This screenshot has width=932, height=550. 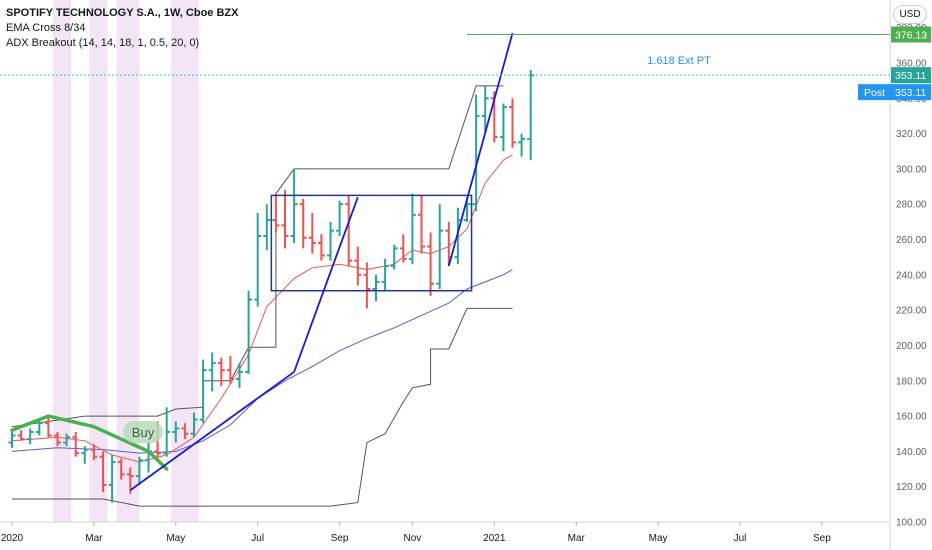 What do you see at coordinates (911, 523) in the screenshot?
I see `y-tick-label: 100.00` at bounding box center [911, 523].